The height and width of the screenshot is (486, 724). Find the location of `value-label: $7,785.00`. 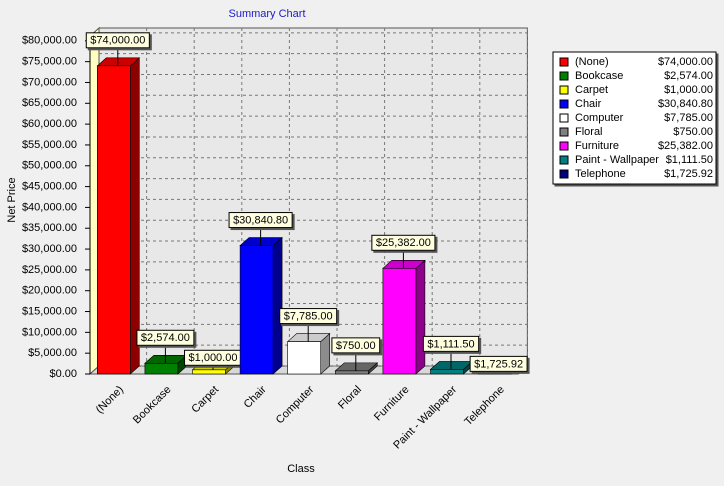

value-label: $7,785.00 is located at coordinates (308, 316).